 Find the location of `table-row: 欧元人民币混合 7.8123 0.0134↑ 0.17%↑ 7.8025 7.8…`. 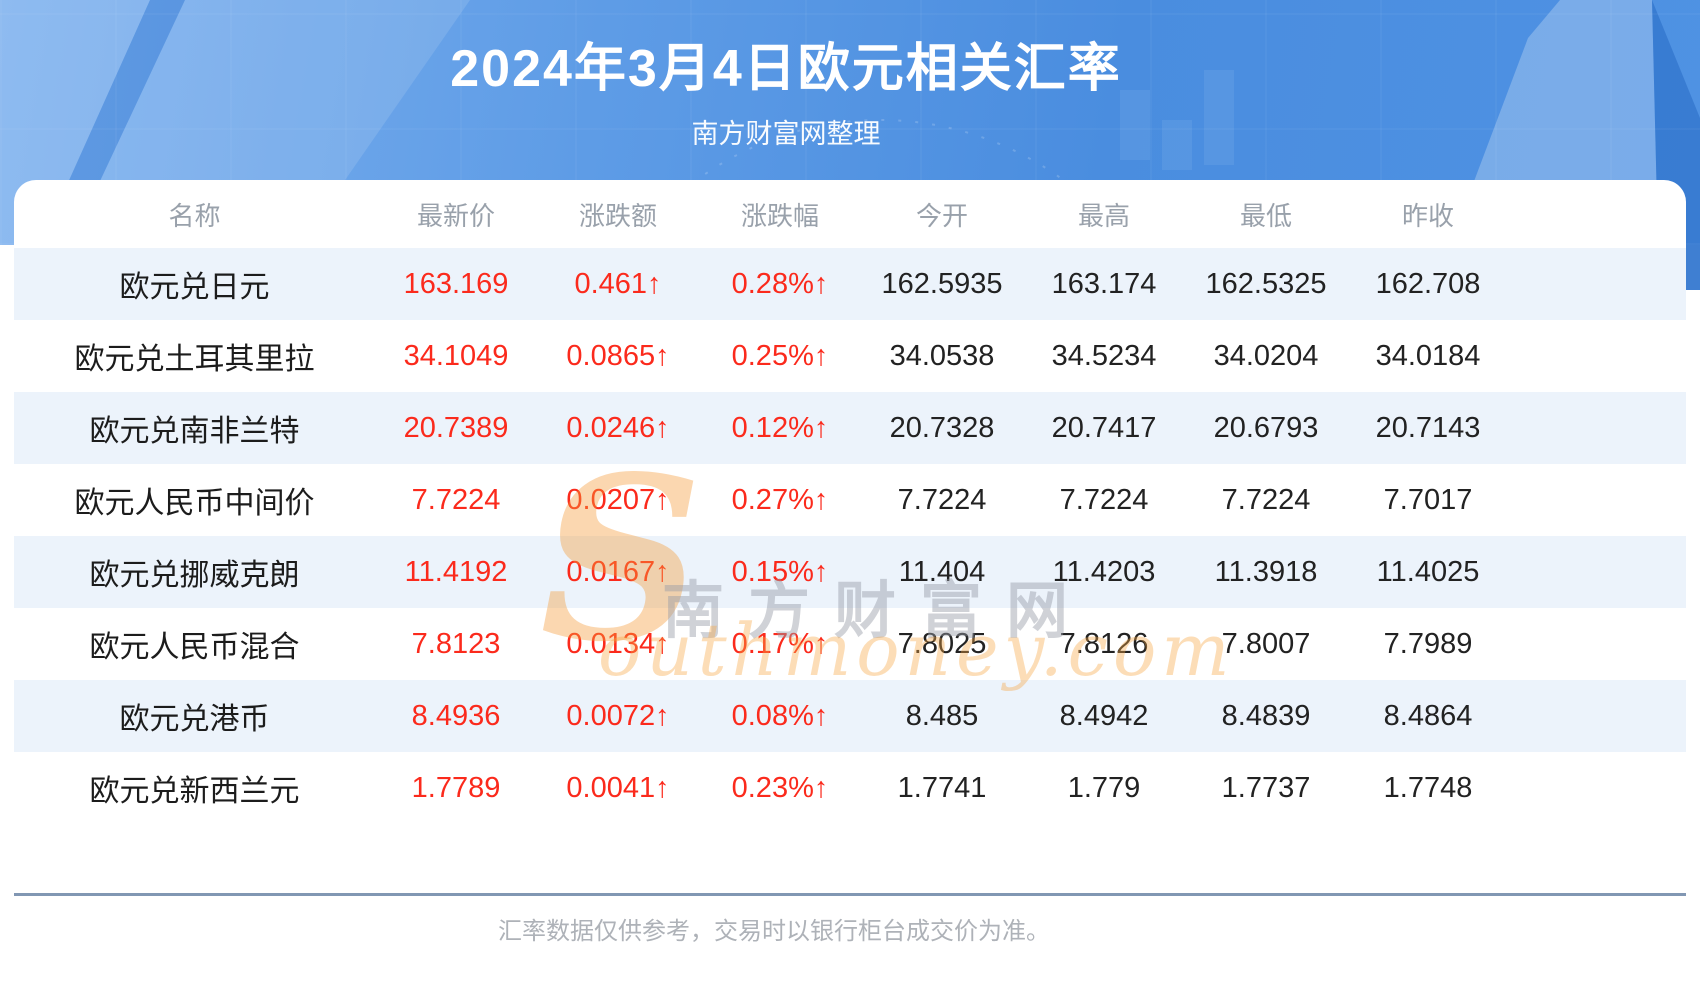

table-row: 欧元人民币混合 7.8123 0.0134↑ 0.17%↑ 7.8025 7.8… is located at coordinates (850, 644).